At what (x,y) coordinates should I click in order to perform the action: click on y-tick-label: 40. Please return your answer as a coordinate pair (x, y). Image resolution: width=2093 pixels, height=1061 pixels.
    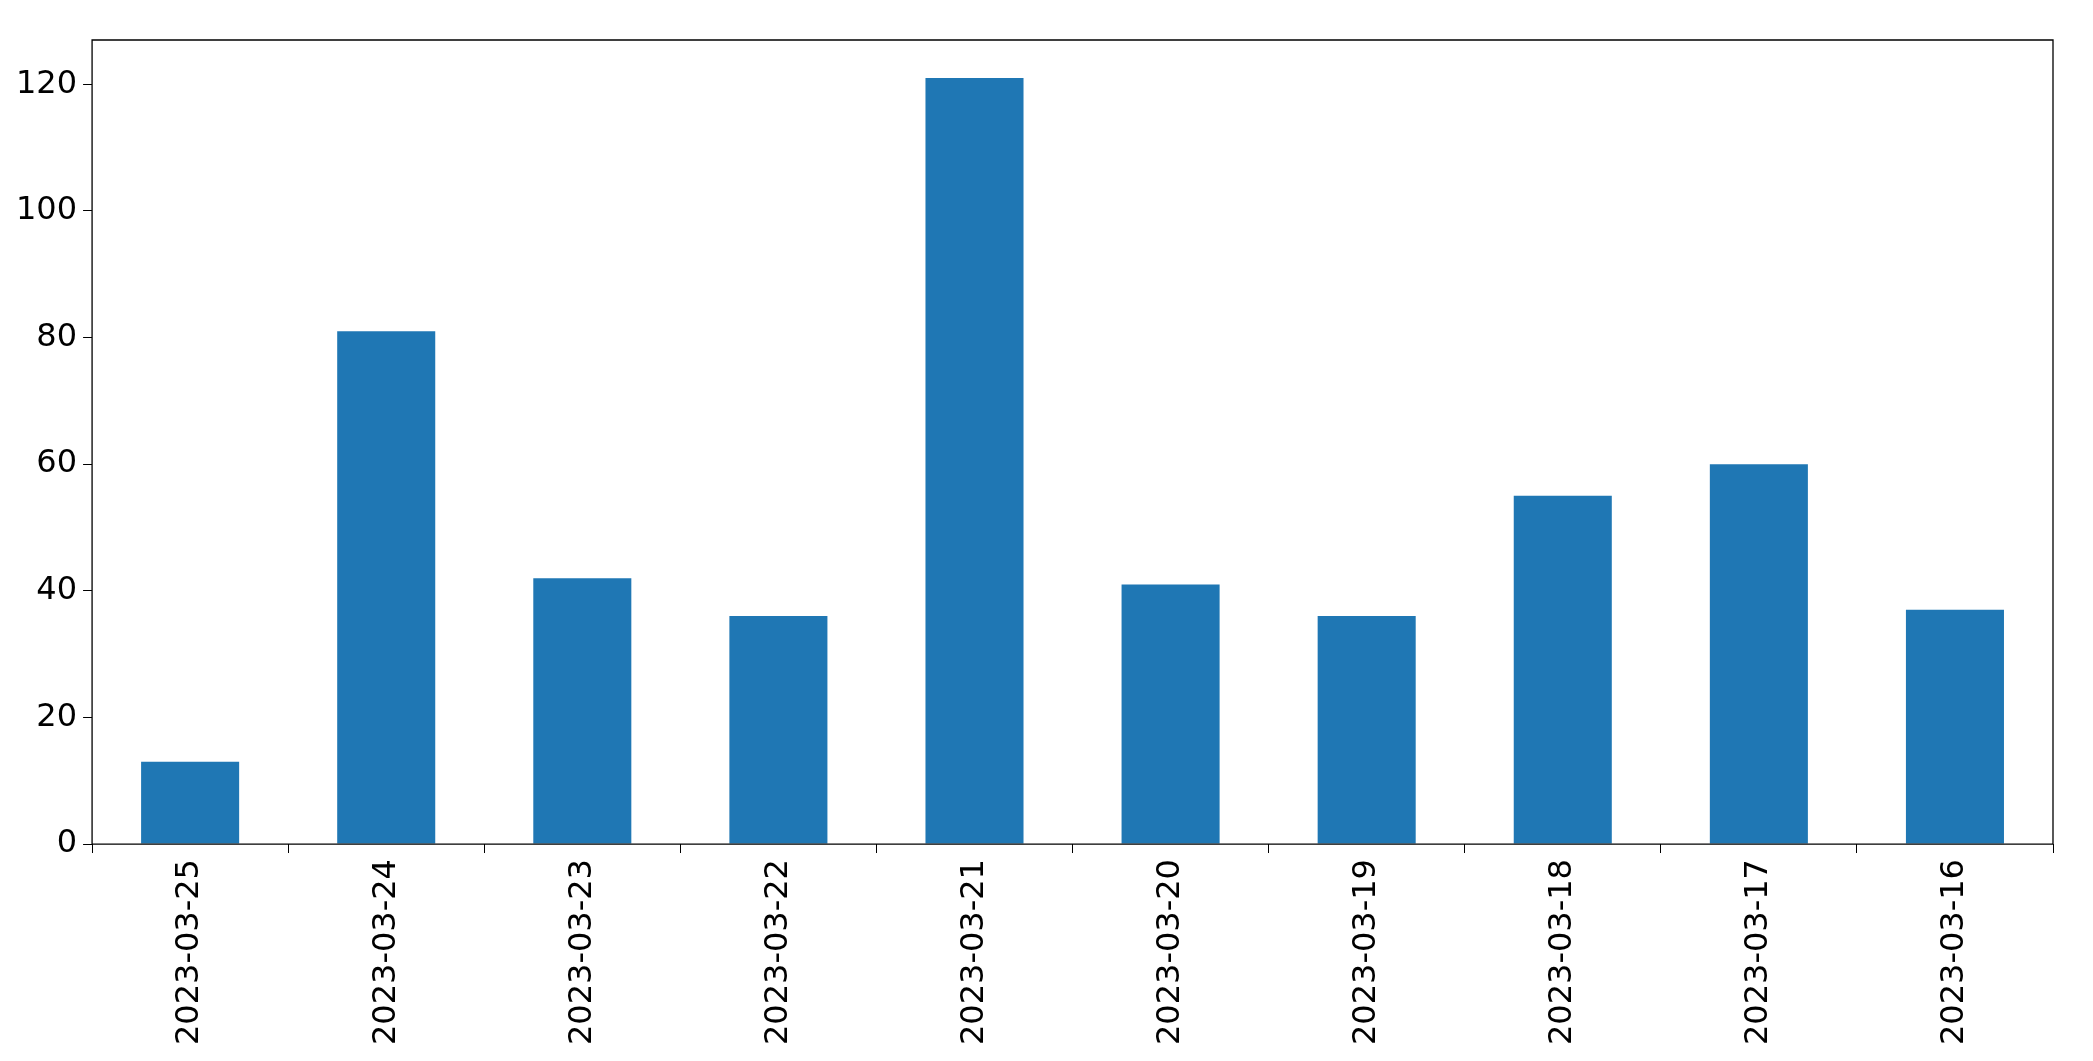
    Looking at the image, I should click on (57, 588).